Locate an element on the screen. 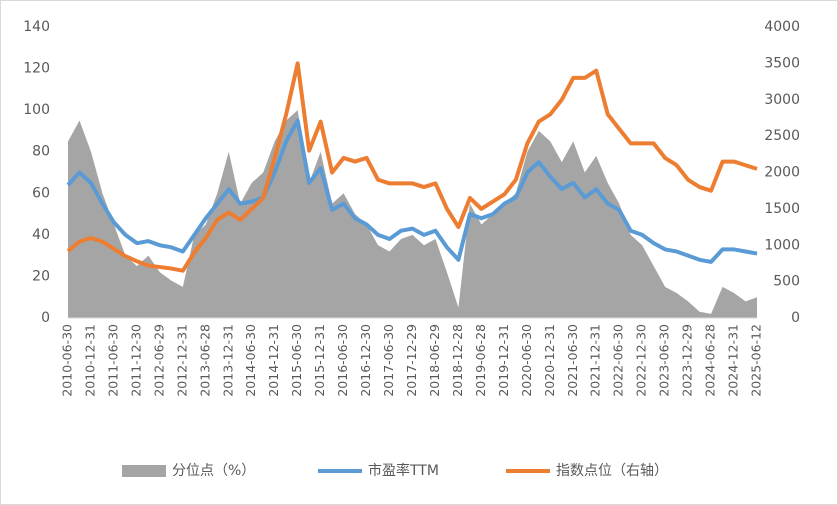 The image size is (838, 505). x-tick-label: 2021-12-31 is located at coordinates (595, 360).